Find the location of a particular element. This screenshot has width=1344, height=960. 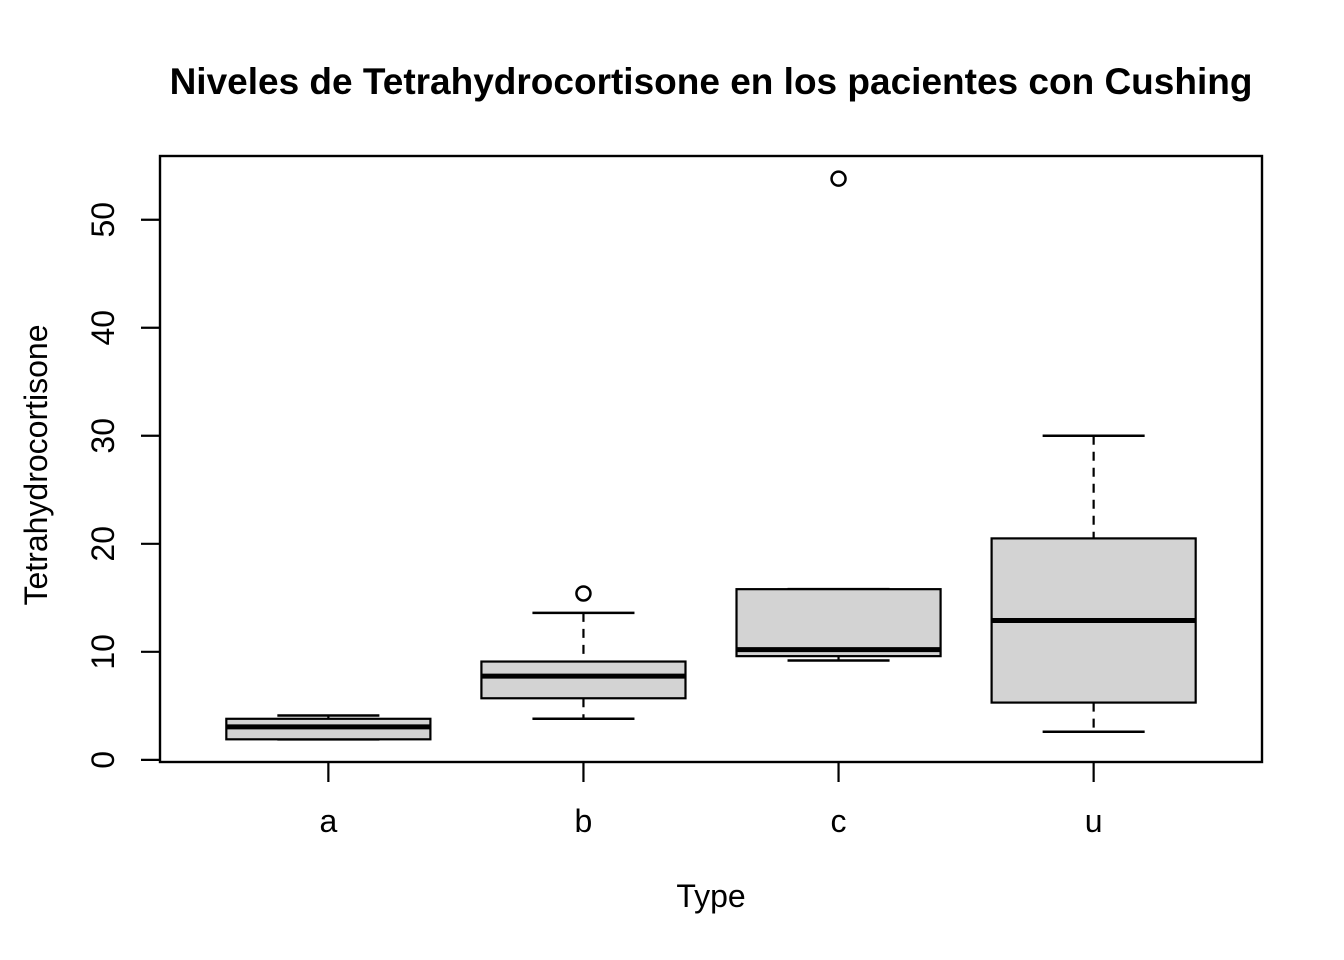

x-tick-label: c is located at coordinates (839, 821).